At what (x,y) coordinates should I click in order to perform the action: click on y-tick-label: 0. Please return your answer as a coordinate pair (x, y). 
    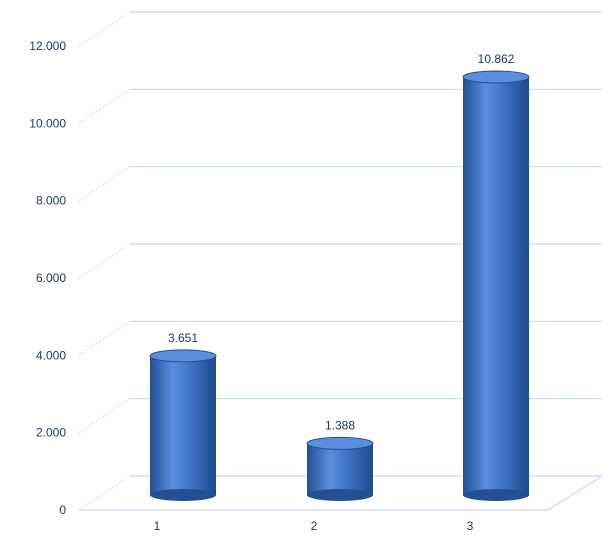
    Looking at the image, I should click on (62, 510).